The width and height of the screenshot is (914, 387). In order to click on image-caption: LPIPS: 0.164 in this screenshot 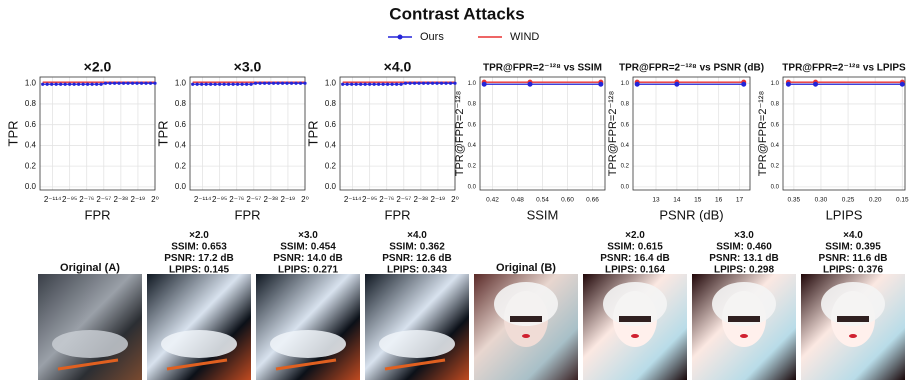, I will do `click(635, 270)`.